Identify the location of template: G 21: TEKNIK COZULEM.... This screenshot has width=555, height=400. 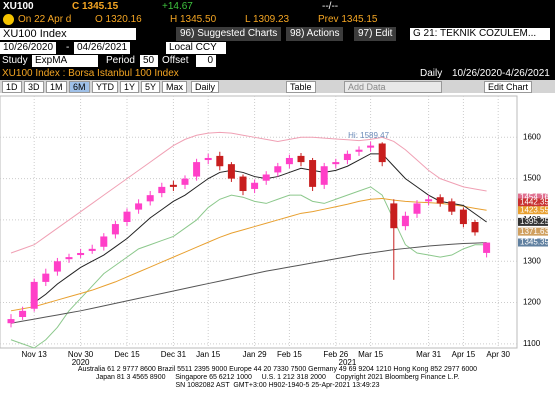
(480, 34).